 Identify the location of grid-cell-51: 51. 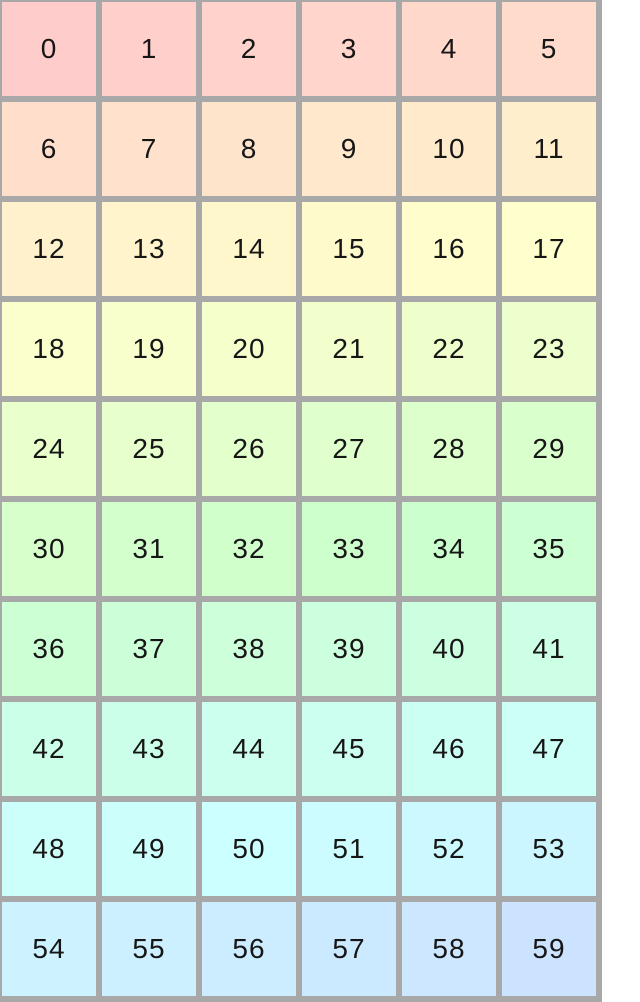
(349, 849).